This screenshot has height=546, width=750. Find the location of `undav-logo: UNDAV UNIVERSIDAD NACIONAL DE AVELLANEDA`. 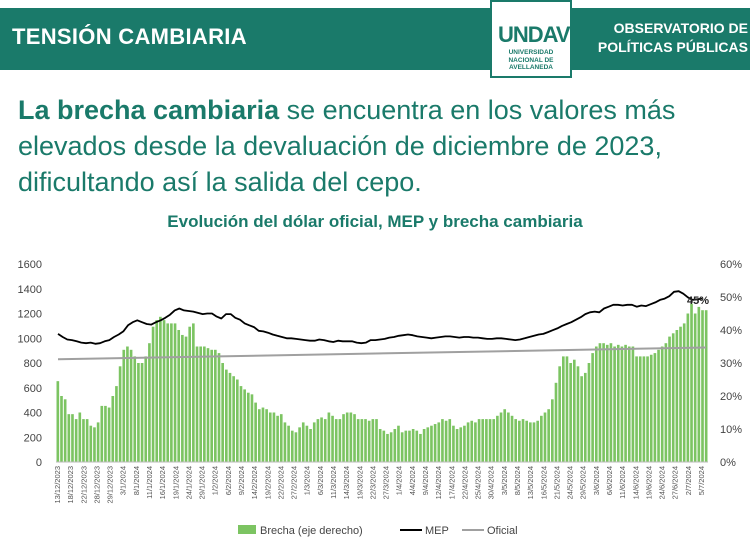

undav-logo: UNDAV UNIVERSIDAD NACIONAL DE AVELLANEDA is located at coordinates (531, 39).